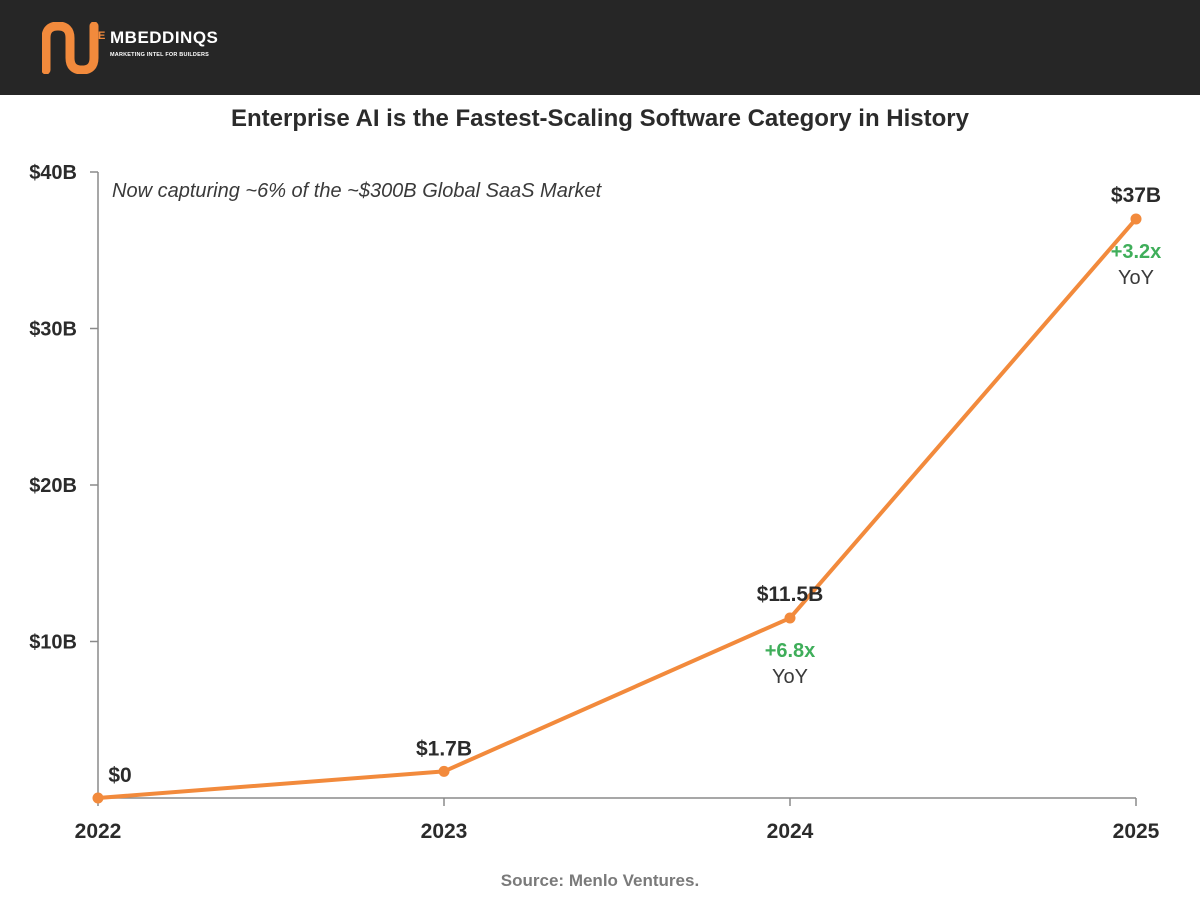  What do you see at coordinates (164, 37) in the screenshot?
I see `brand-name: MBEDDINQS` at bounding box center [164, 37].